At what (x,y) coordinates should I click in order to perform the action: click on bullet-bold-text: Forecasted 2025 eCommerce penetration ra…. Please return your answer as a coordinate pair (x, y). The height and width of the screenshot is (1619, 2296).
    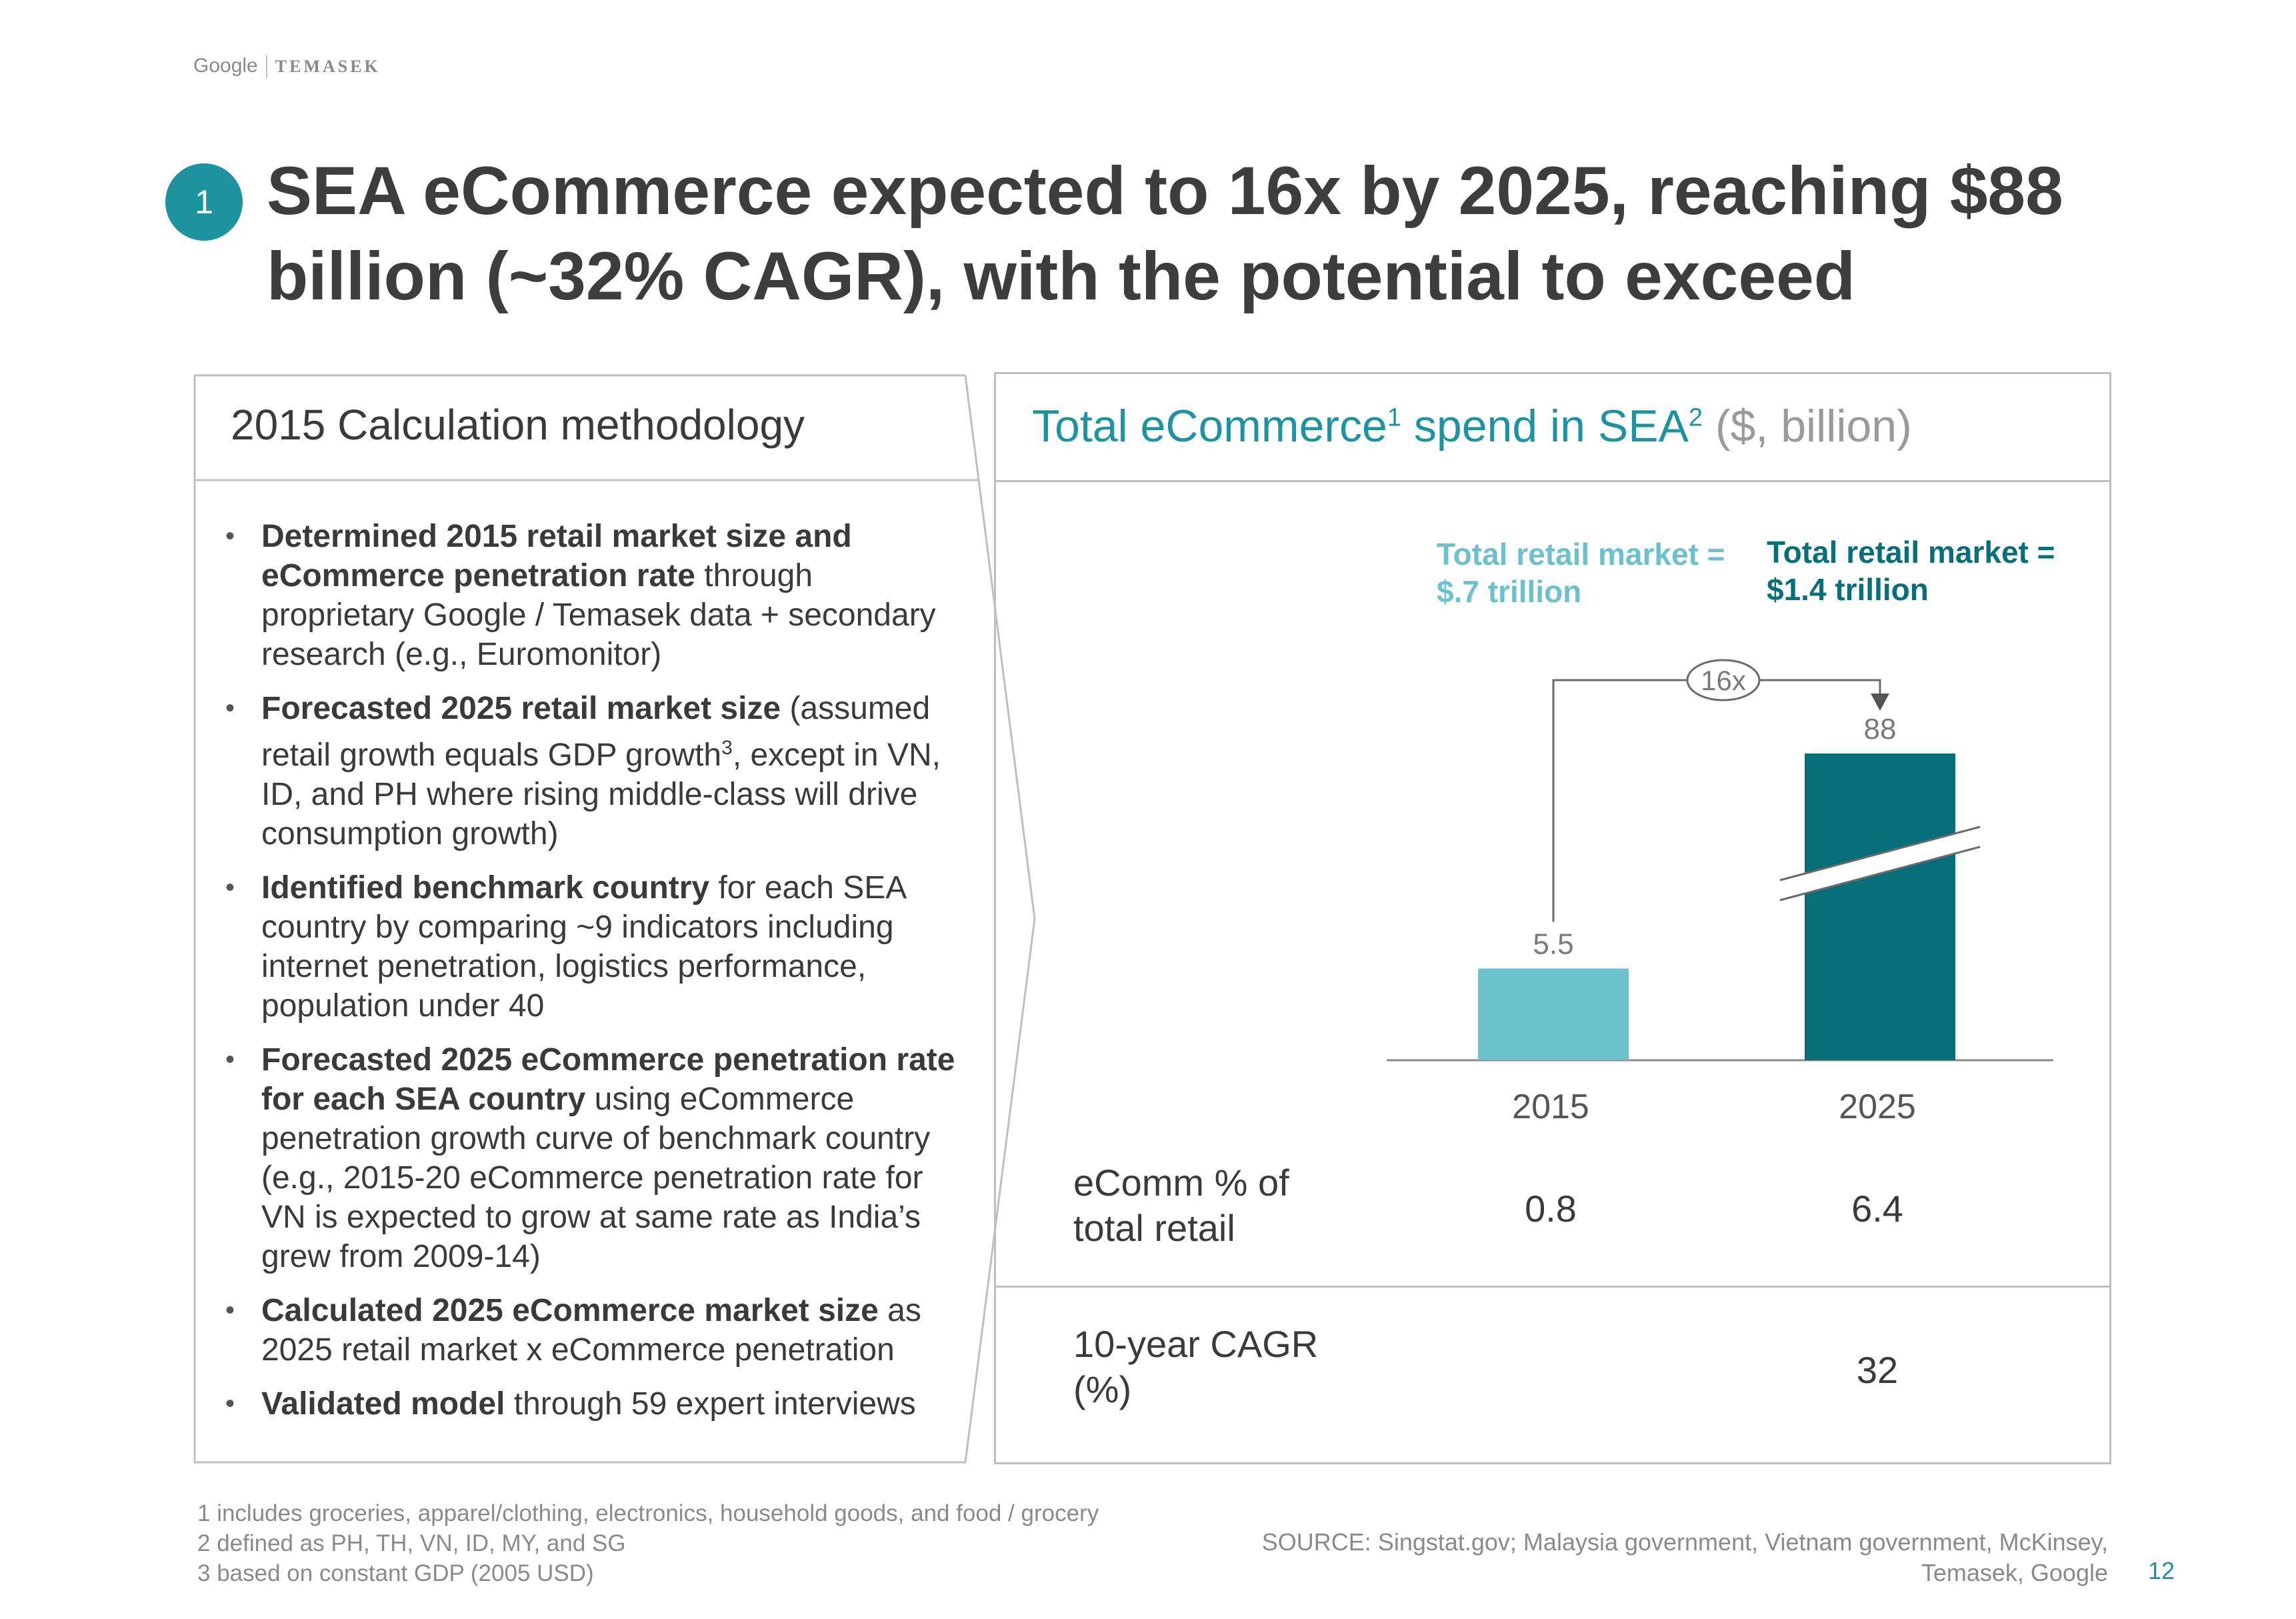
    Looking at the image, I should click on (608, 1079).